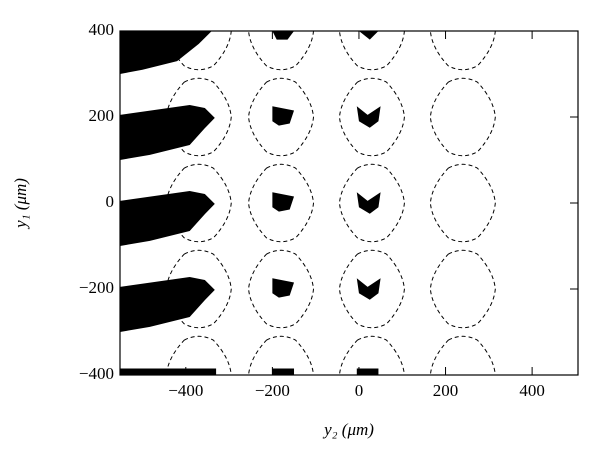 The image size is (600, 466). What do you see at coordinates (272, 390) in the screenshot?
I see `x-tick-label: −200` at bounding box center [272, 390].